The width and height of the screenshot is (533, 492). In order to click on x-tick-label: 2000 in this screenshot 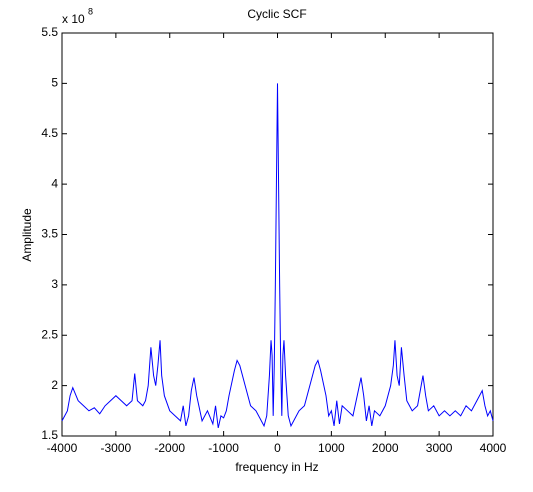, I will do `click(385, 448)`.